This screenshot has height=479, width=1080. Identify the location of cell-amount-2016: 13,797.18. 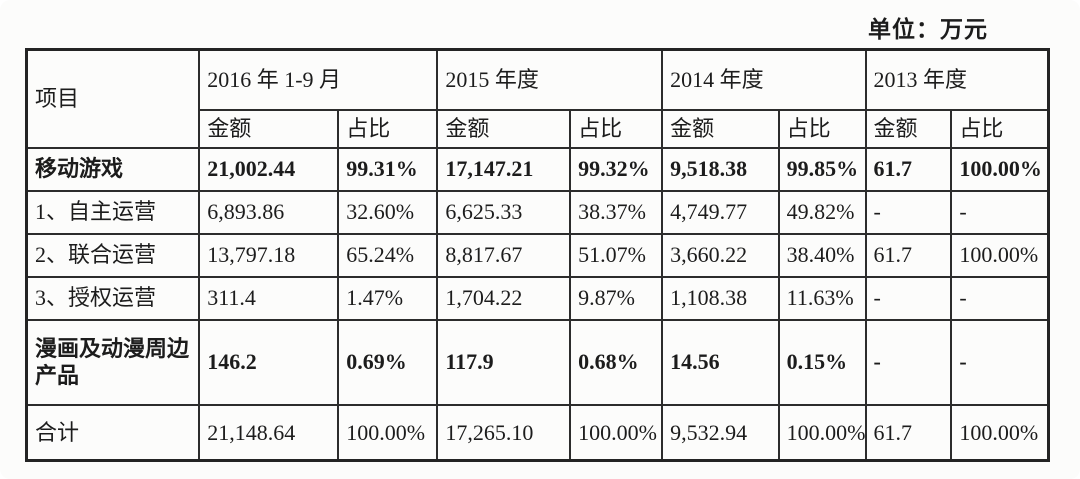
(269, 255).